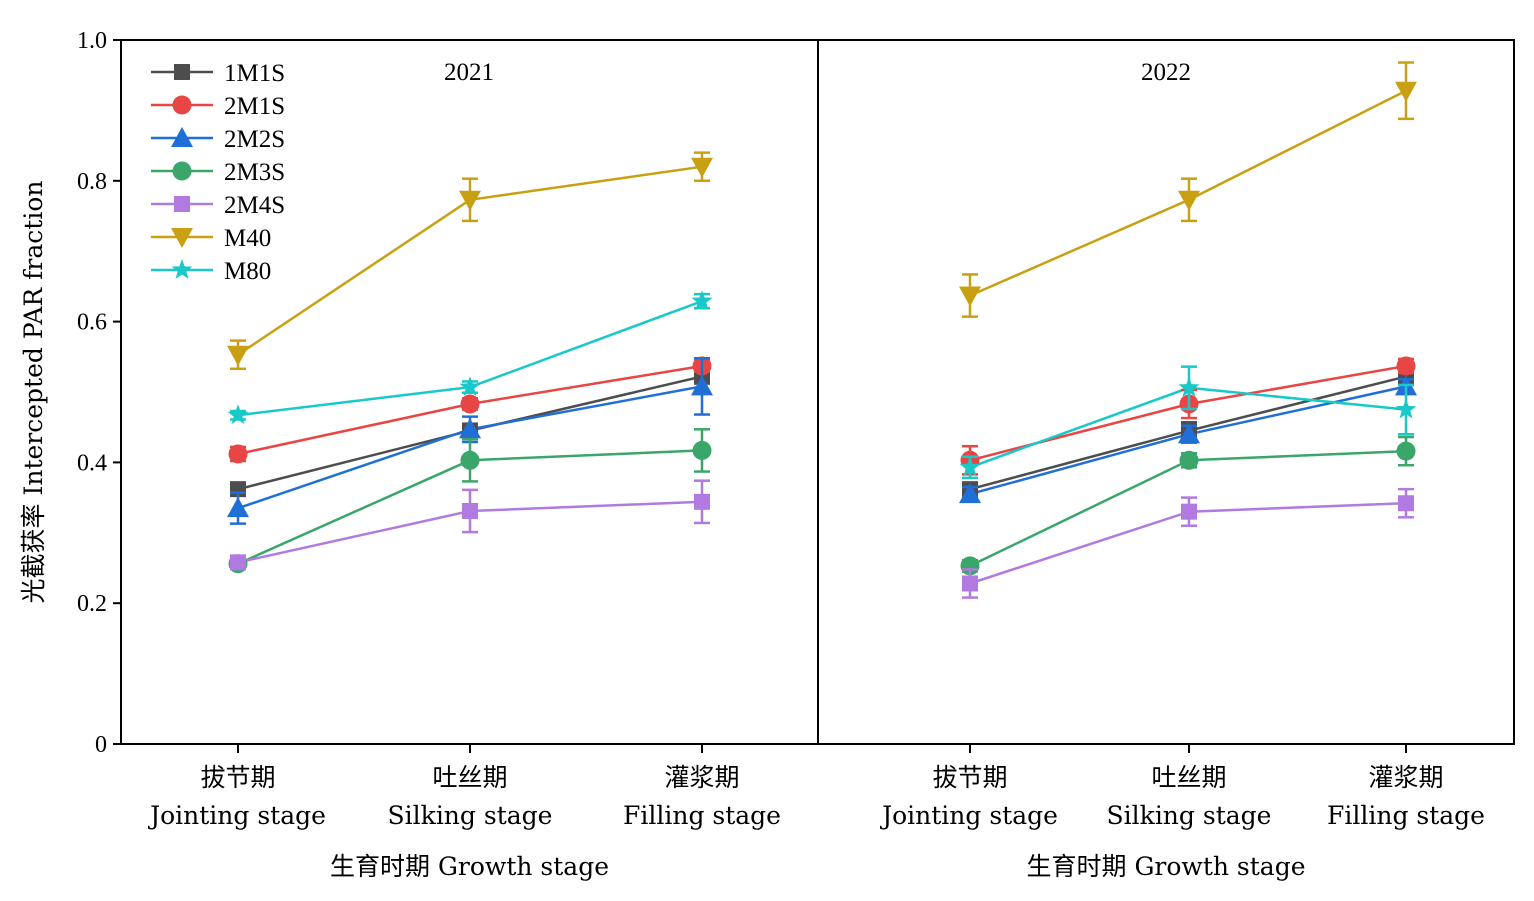 The height and width of the screenshot is (901, 1534). Describe the element at coordinates (92, 182) in the screenshot. I see `y-tick-label: 0.8` at that location.